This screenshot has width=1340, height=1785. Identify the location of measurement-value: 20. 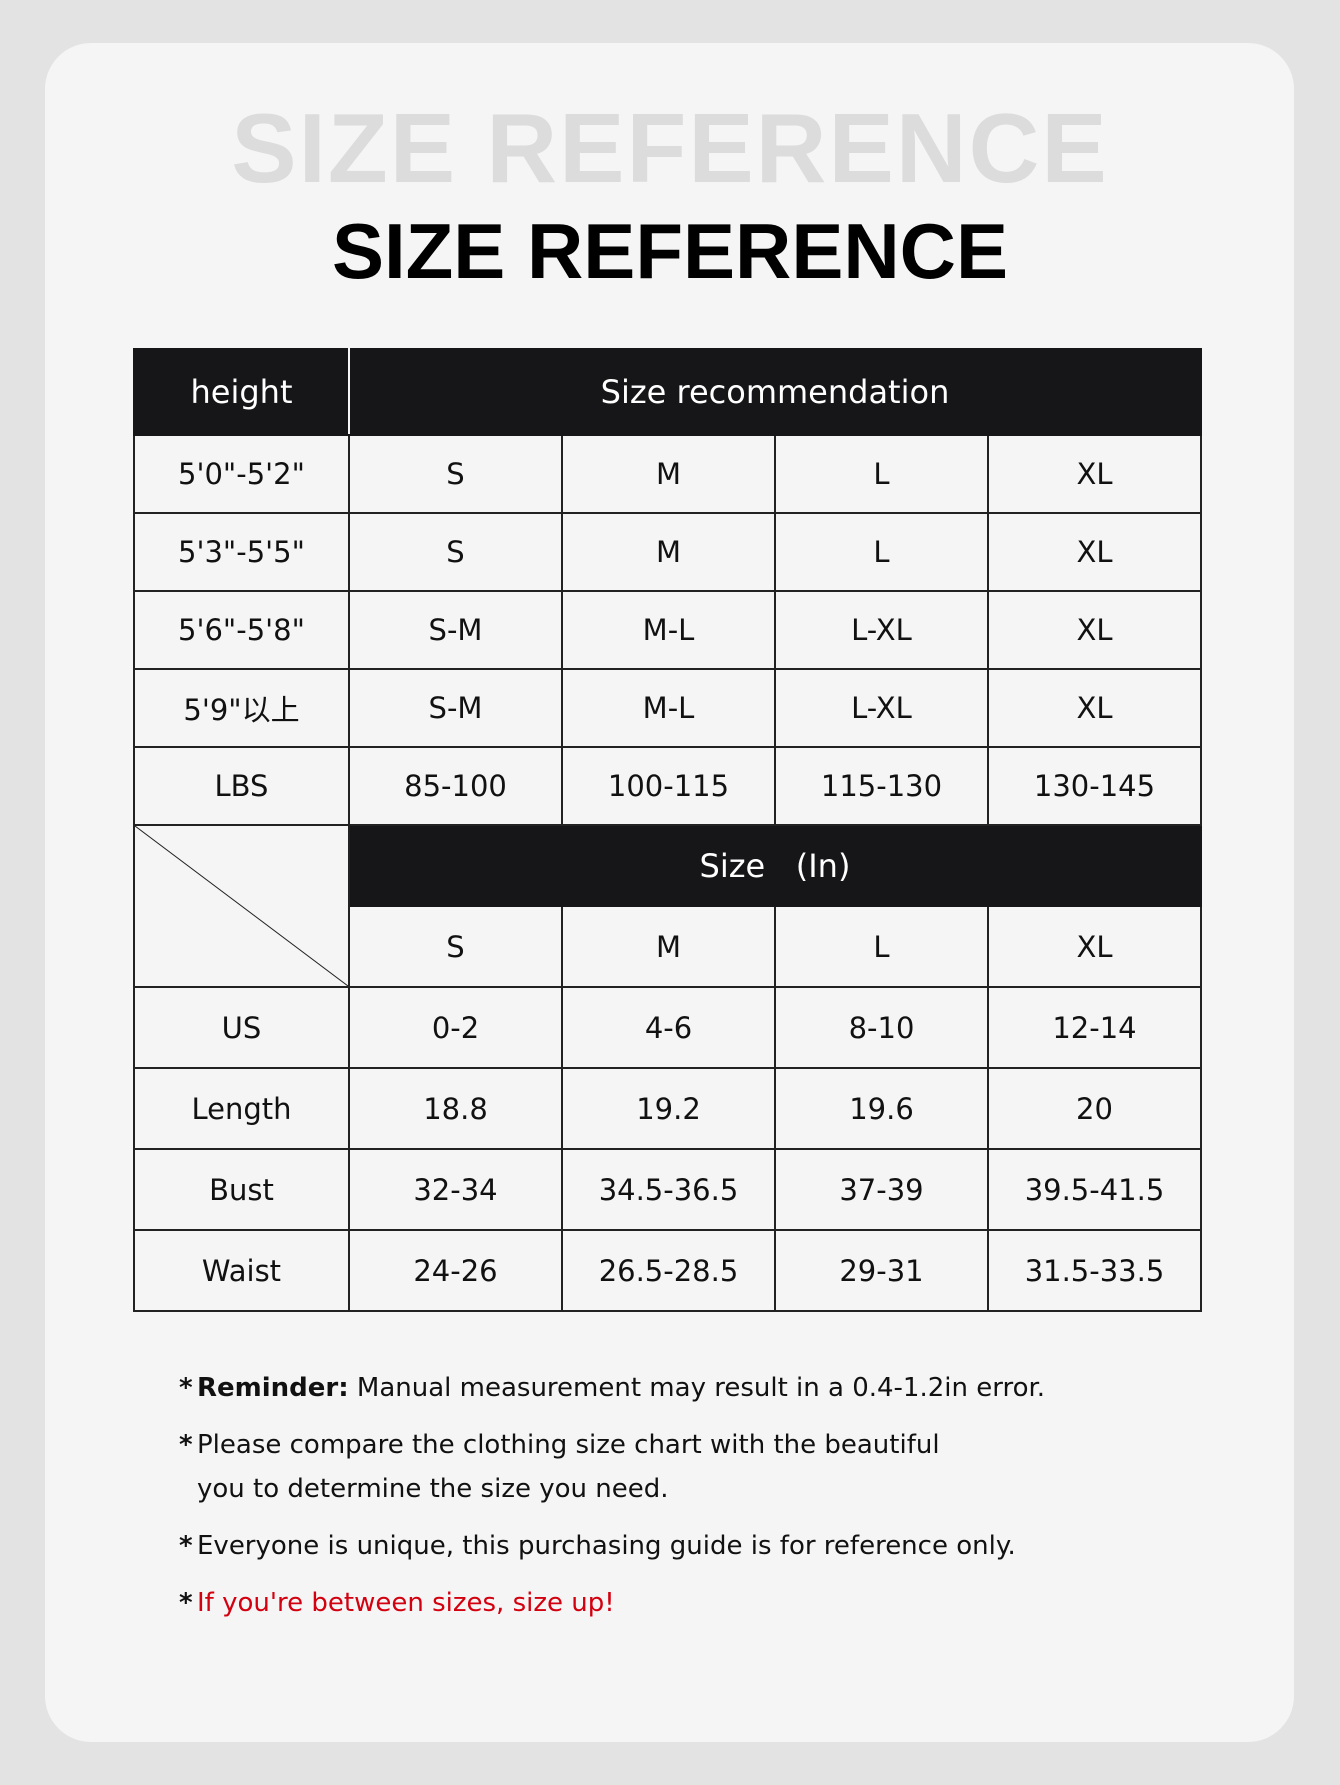
(1094, 1108).